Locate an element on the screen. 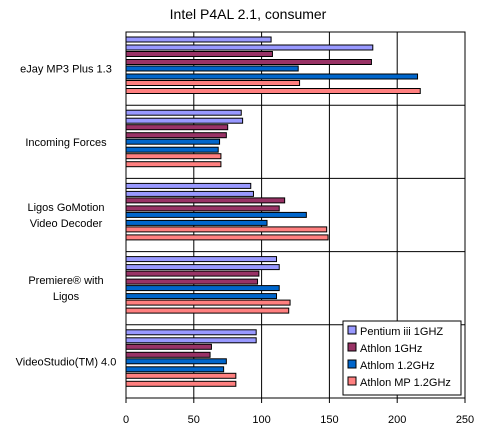 This screenshot has width=481, height=435. legend-label-0: Pentium iii 1GHZ is located at coordinates (401, 332).